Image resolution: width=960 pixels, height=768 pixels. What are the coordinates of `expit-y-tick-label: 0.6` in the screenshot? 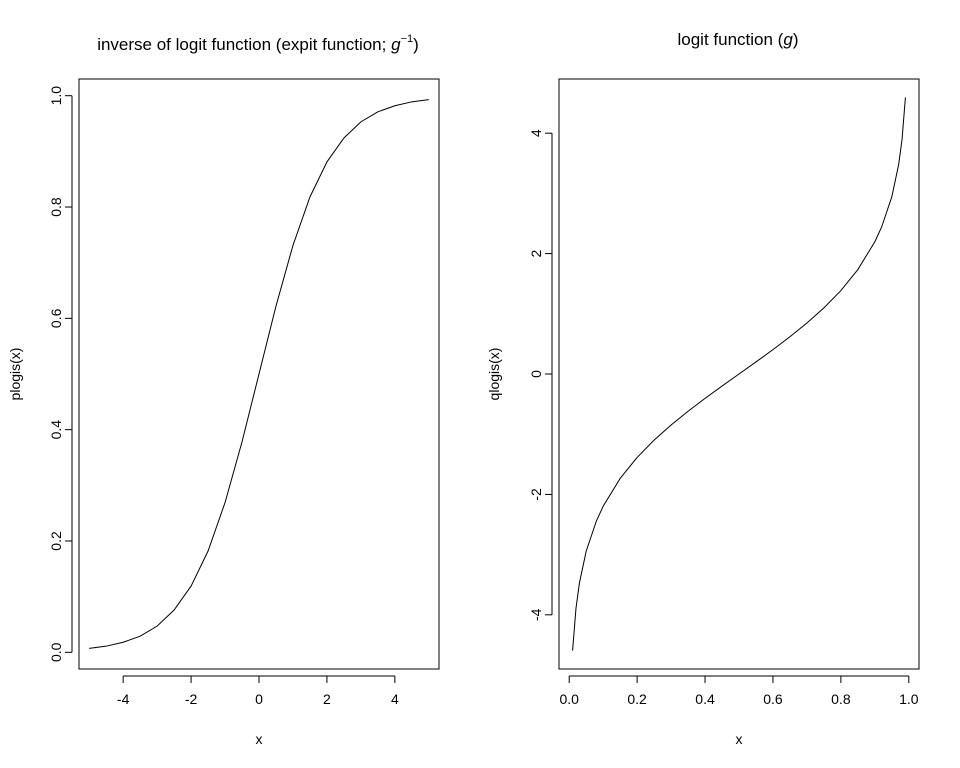 It's located at (56, 318).